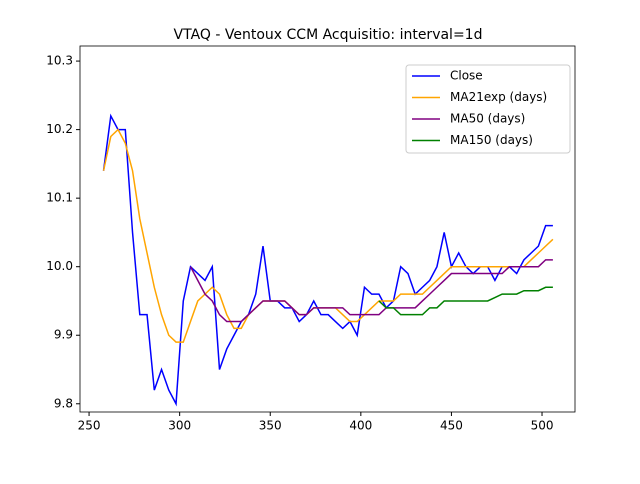 This screenshot has width=640, height=484. What do you see at coordinates (491, 140) in the screenshot?
I see `legend-label: MA150 (days)` at bounding box center [491, 140].